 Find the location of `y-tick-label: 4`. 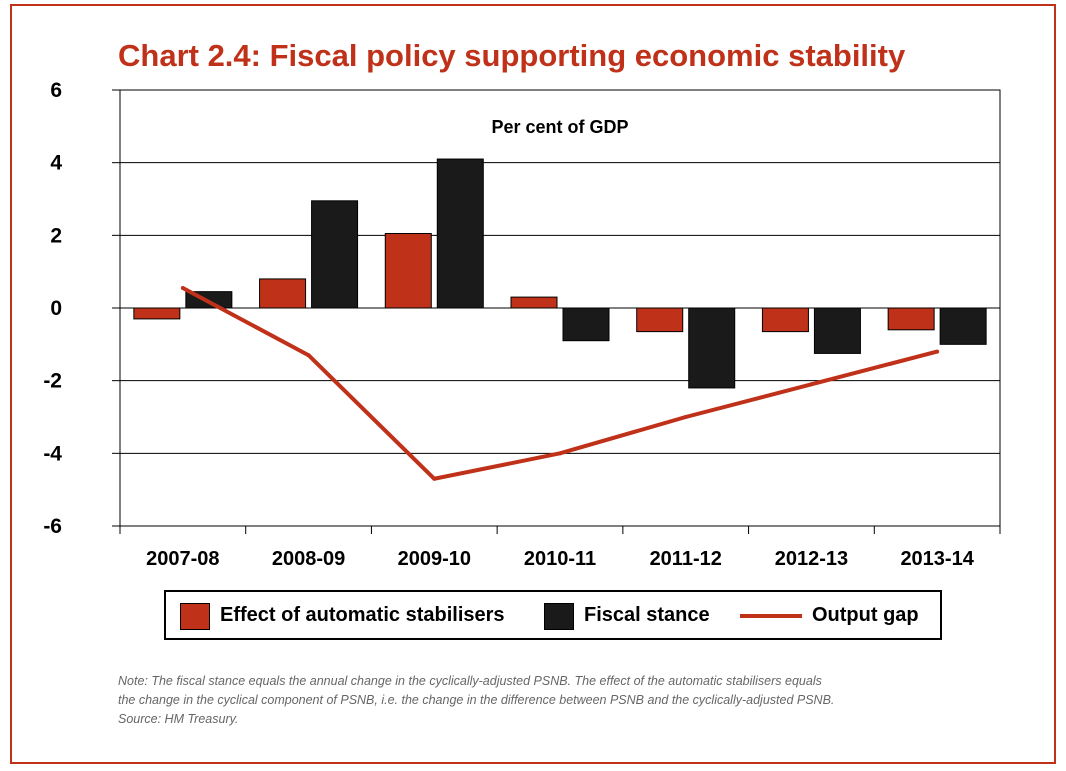

y-tick-label: 4 is located at coordinates (56, 163).